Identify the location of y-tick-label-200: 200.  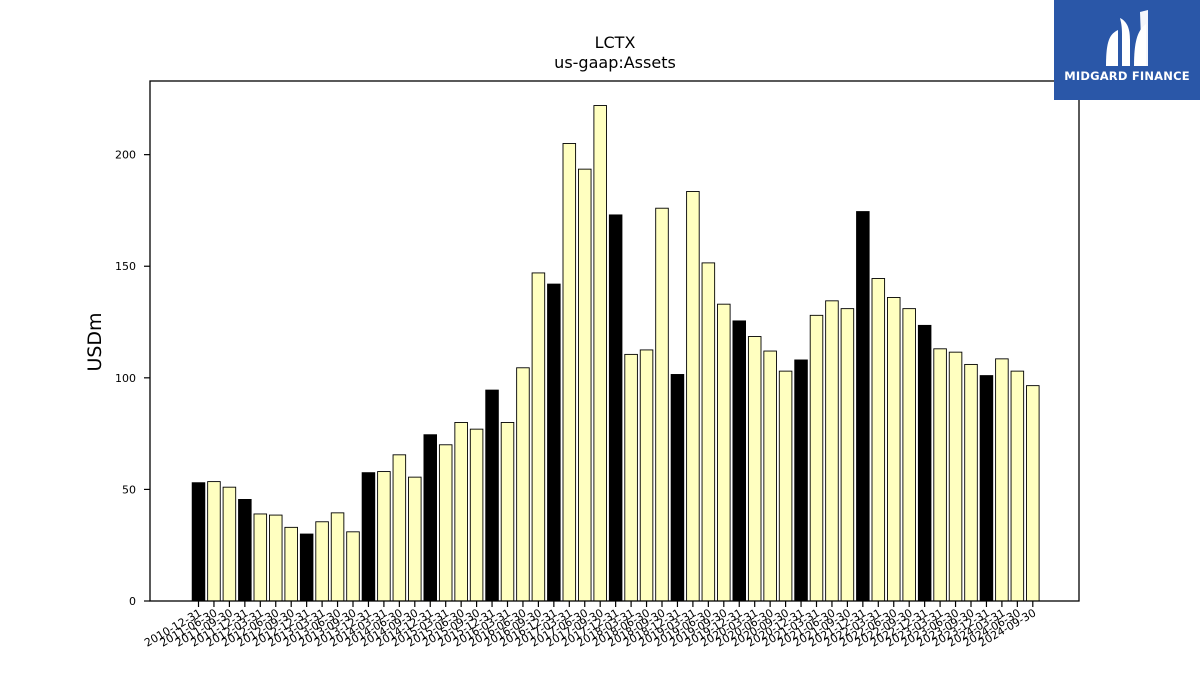
(125, 155).